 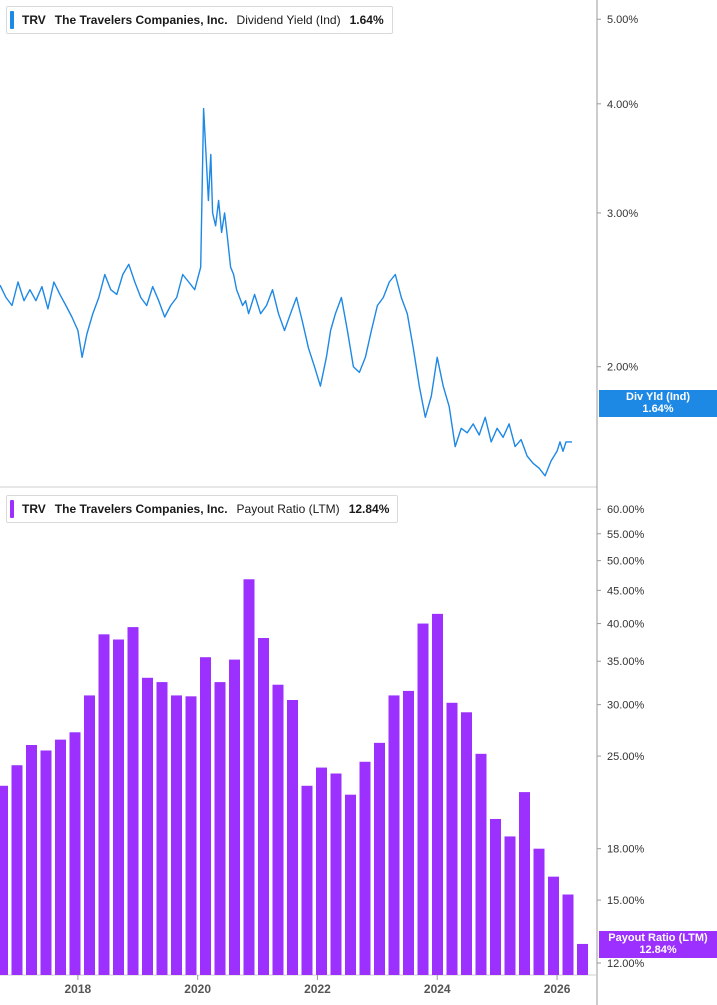 What do you see at coordinates (626, 901) in the screenshot?
I see `y-tick-label: 15.00%` at bounding box center [626, 901].